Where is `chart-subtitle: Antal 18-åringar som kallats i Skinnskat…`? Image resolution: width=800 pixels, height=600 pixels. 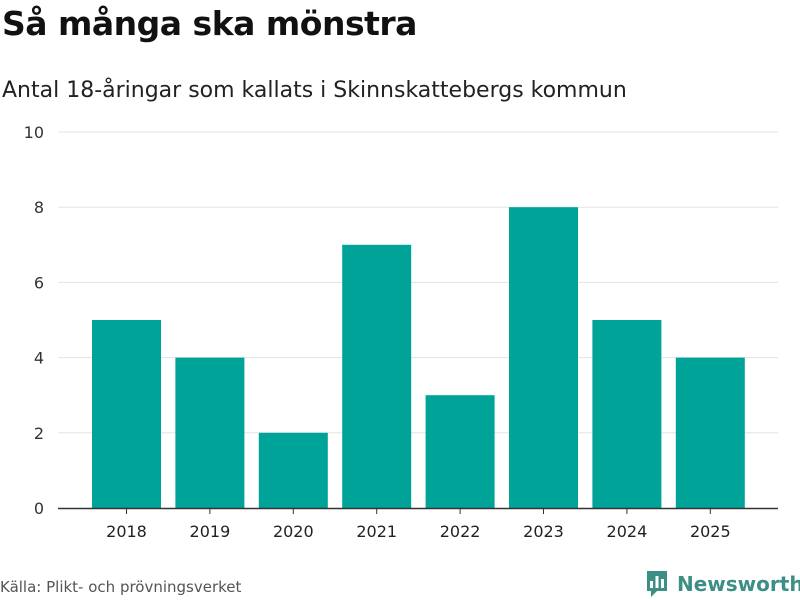 chart-subtitle: Antal 18-åringar som kallats i Skinnskat… is located at coordinates (314, 90).